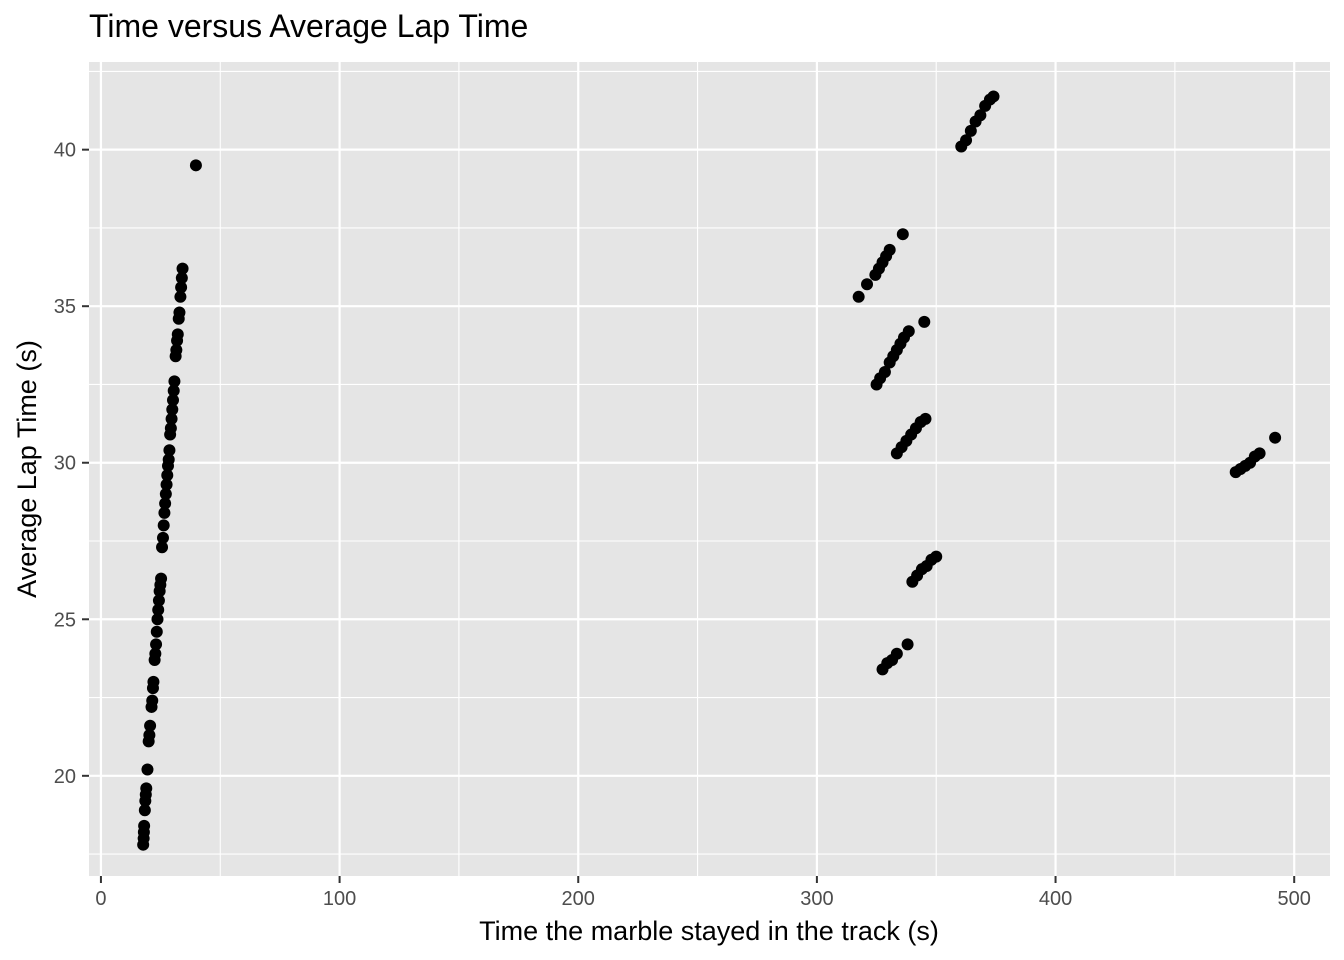 This screenshot has height=960, width=1344. What do you see at coordinates (816, 899) in the screenshot?
I see `x-tick-label: 300` at bounding box center [816, 899].